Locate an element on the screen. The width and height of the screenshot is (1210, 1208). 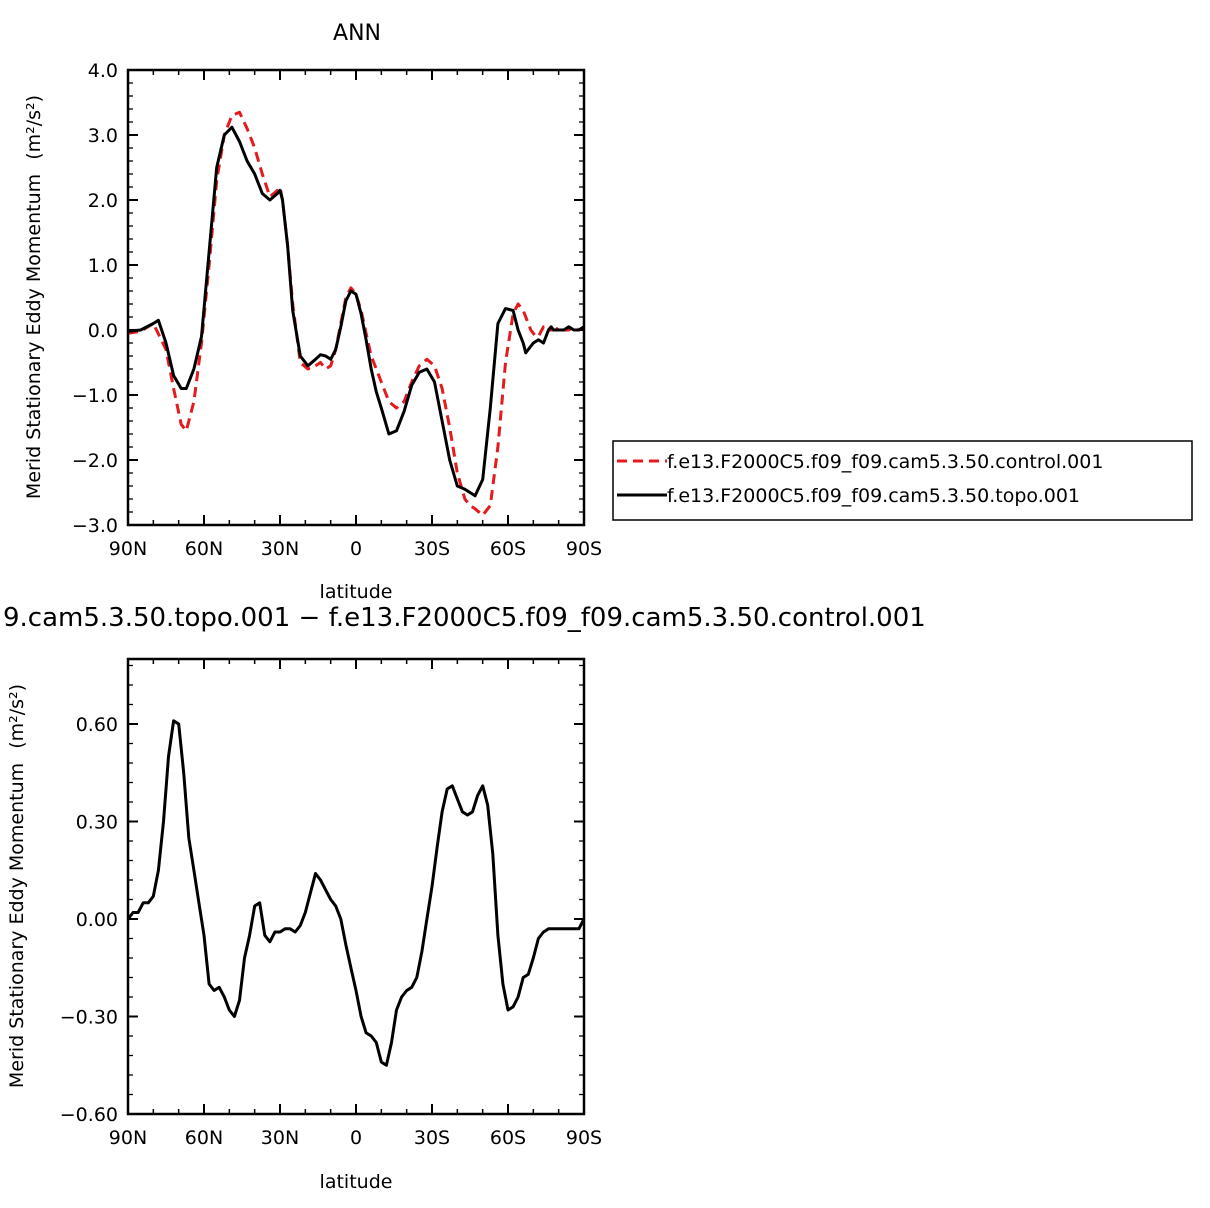
bottom-axis-ticks is located at coordinates (356, 887).